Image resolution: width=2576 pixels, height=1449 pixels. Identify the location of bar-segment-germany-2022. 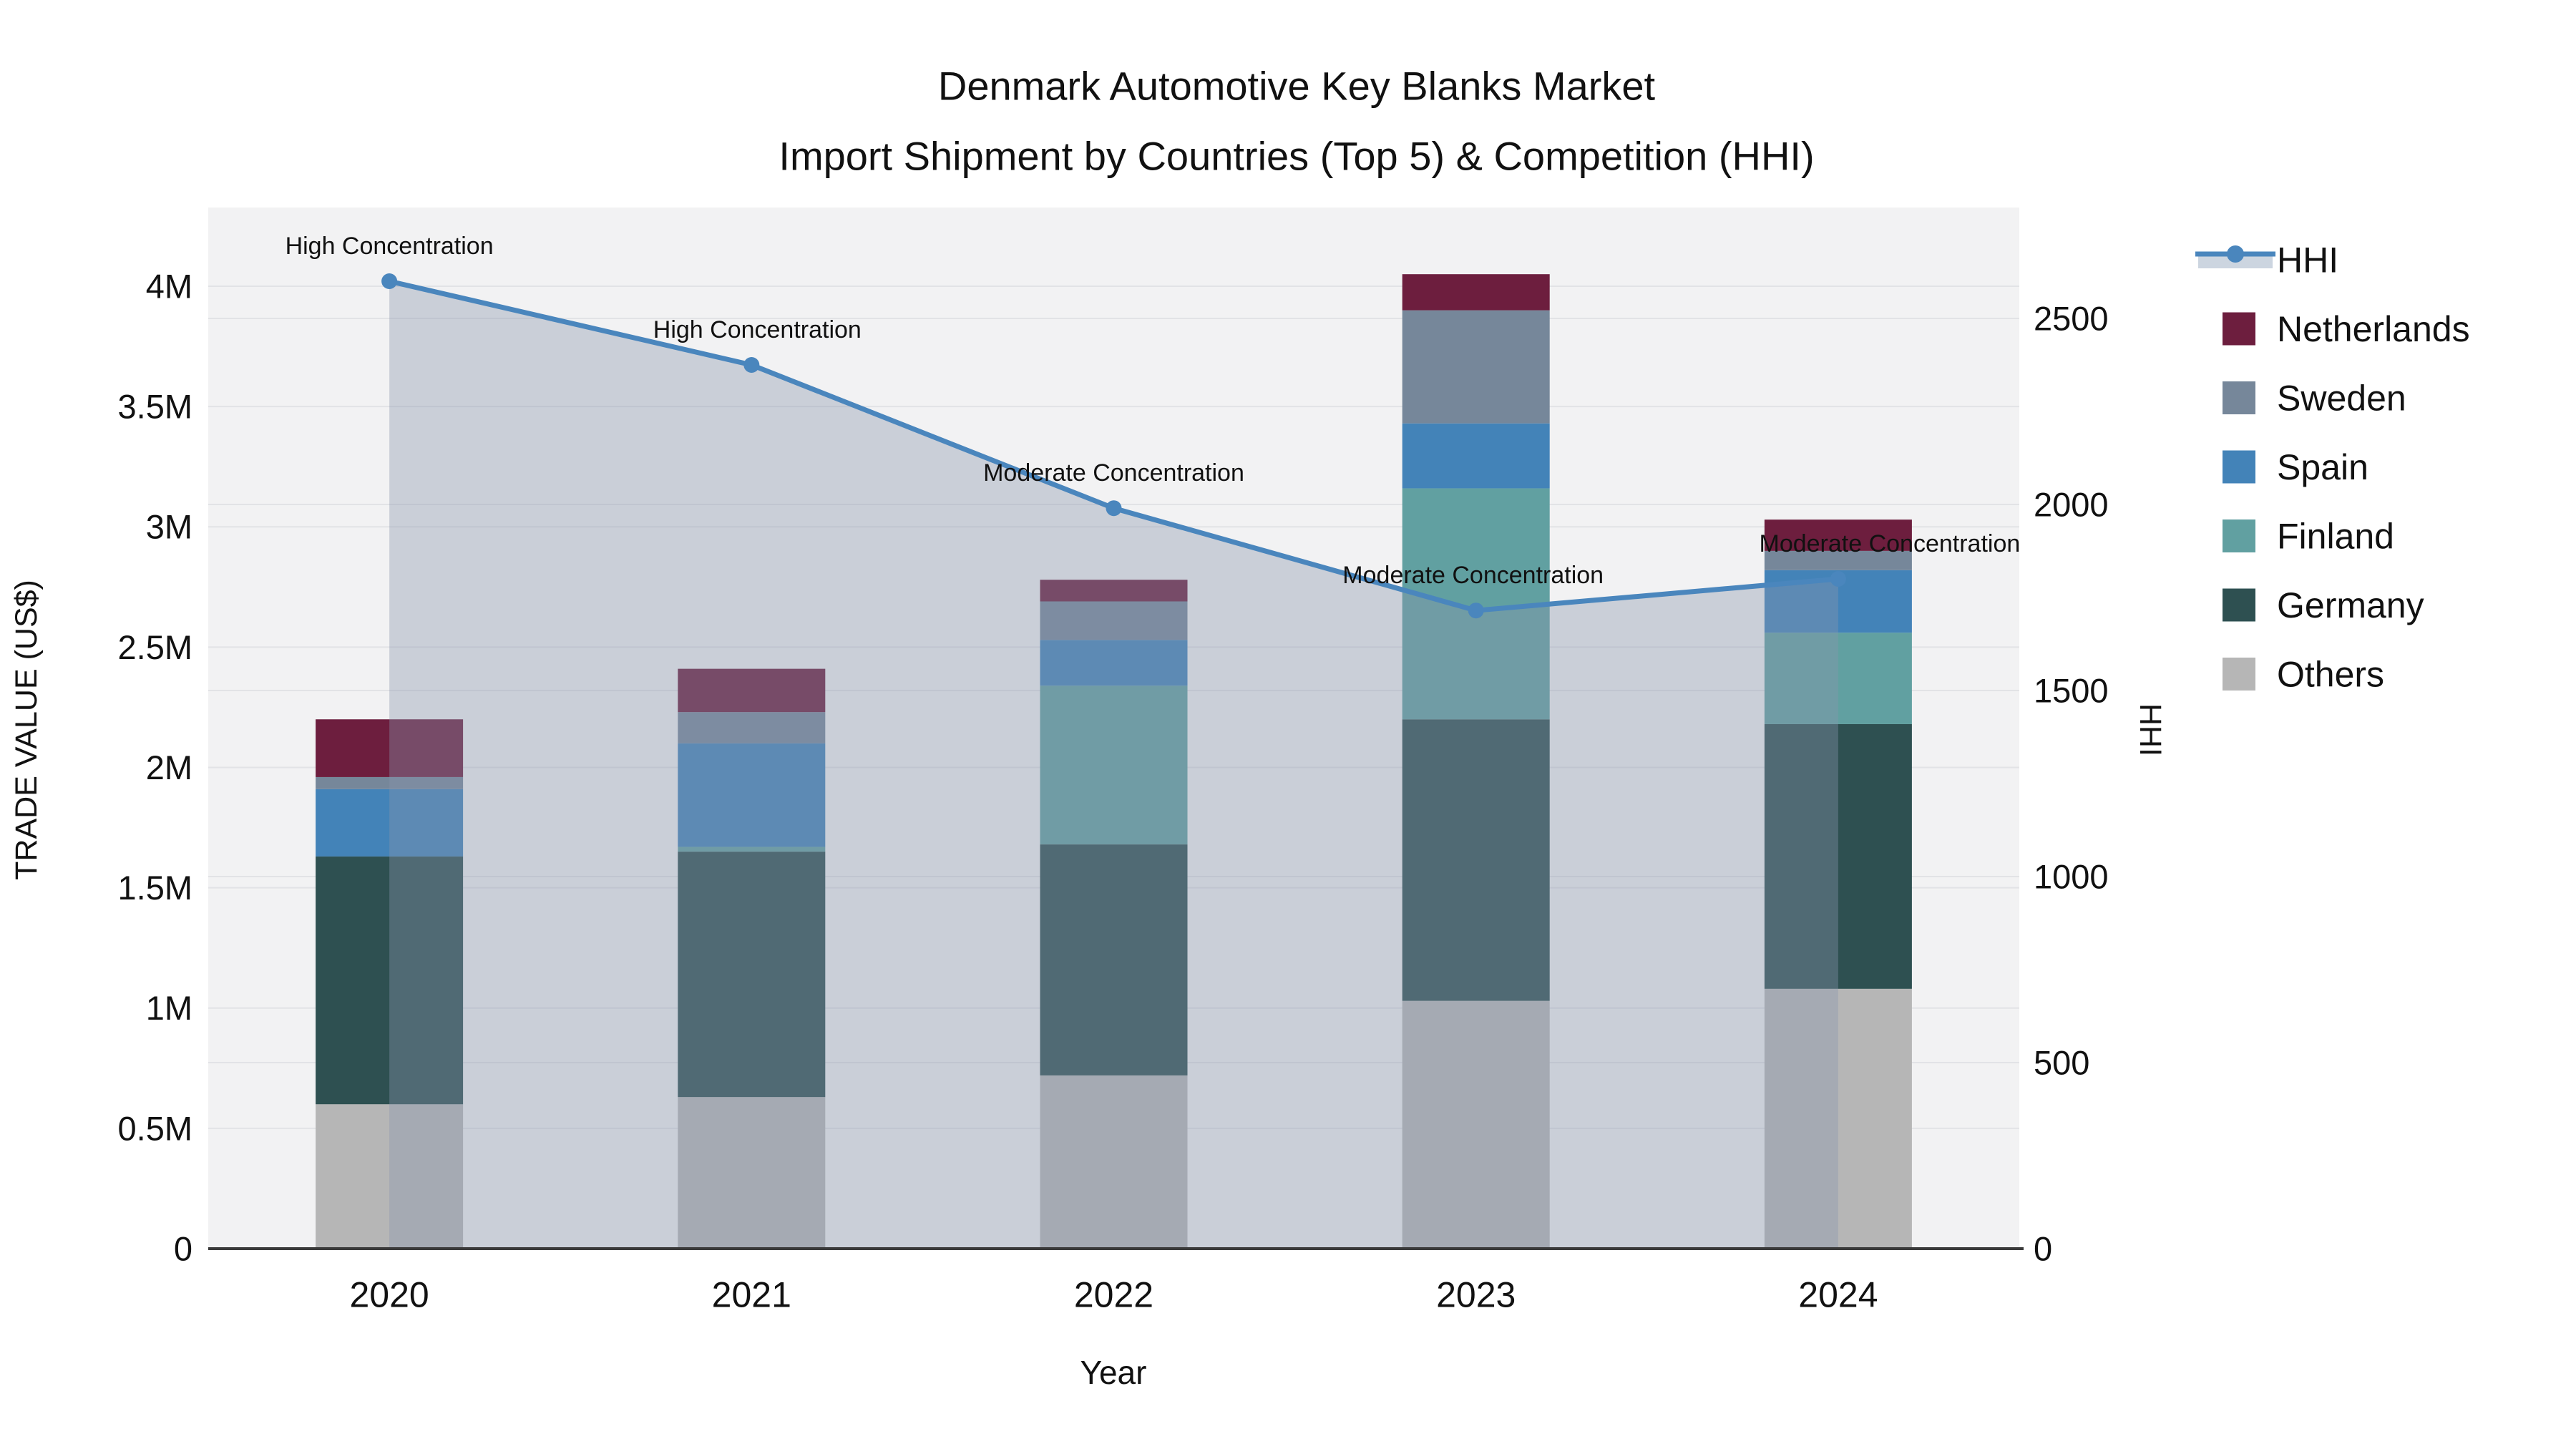
(1114, 959).